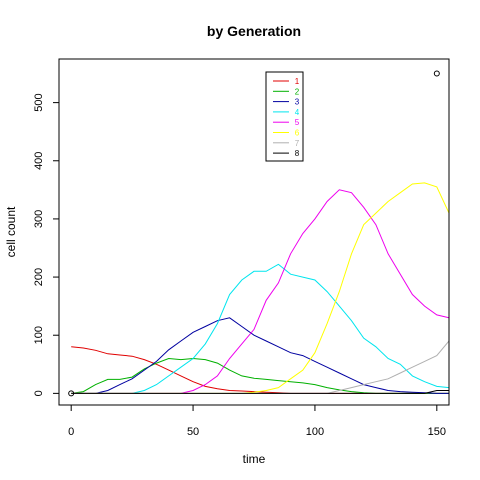  What do you see at coordinates (297, 102) in the screenshot?
I see `legend-label-3: 3` at bounding box center [297, 102].